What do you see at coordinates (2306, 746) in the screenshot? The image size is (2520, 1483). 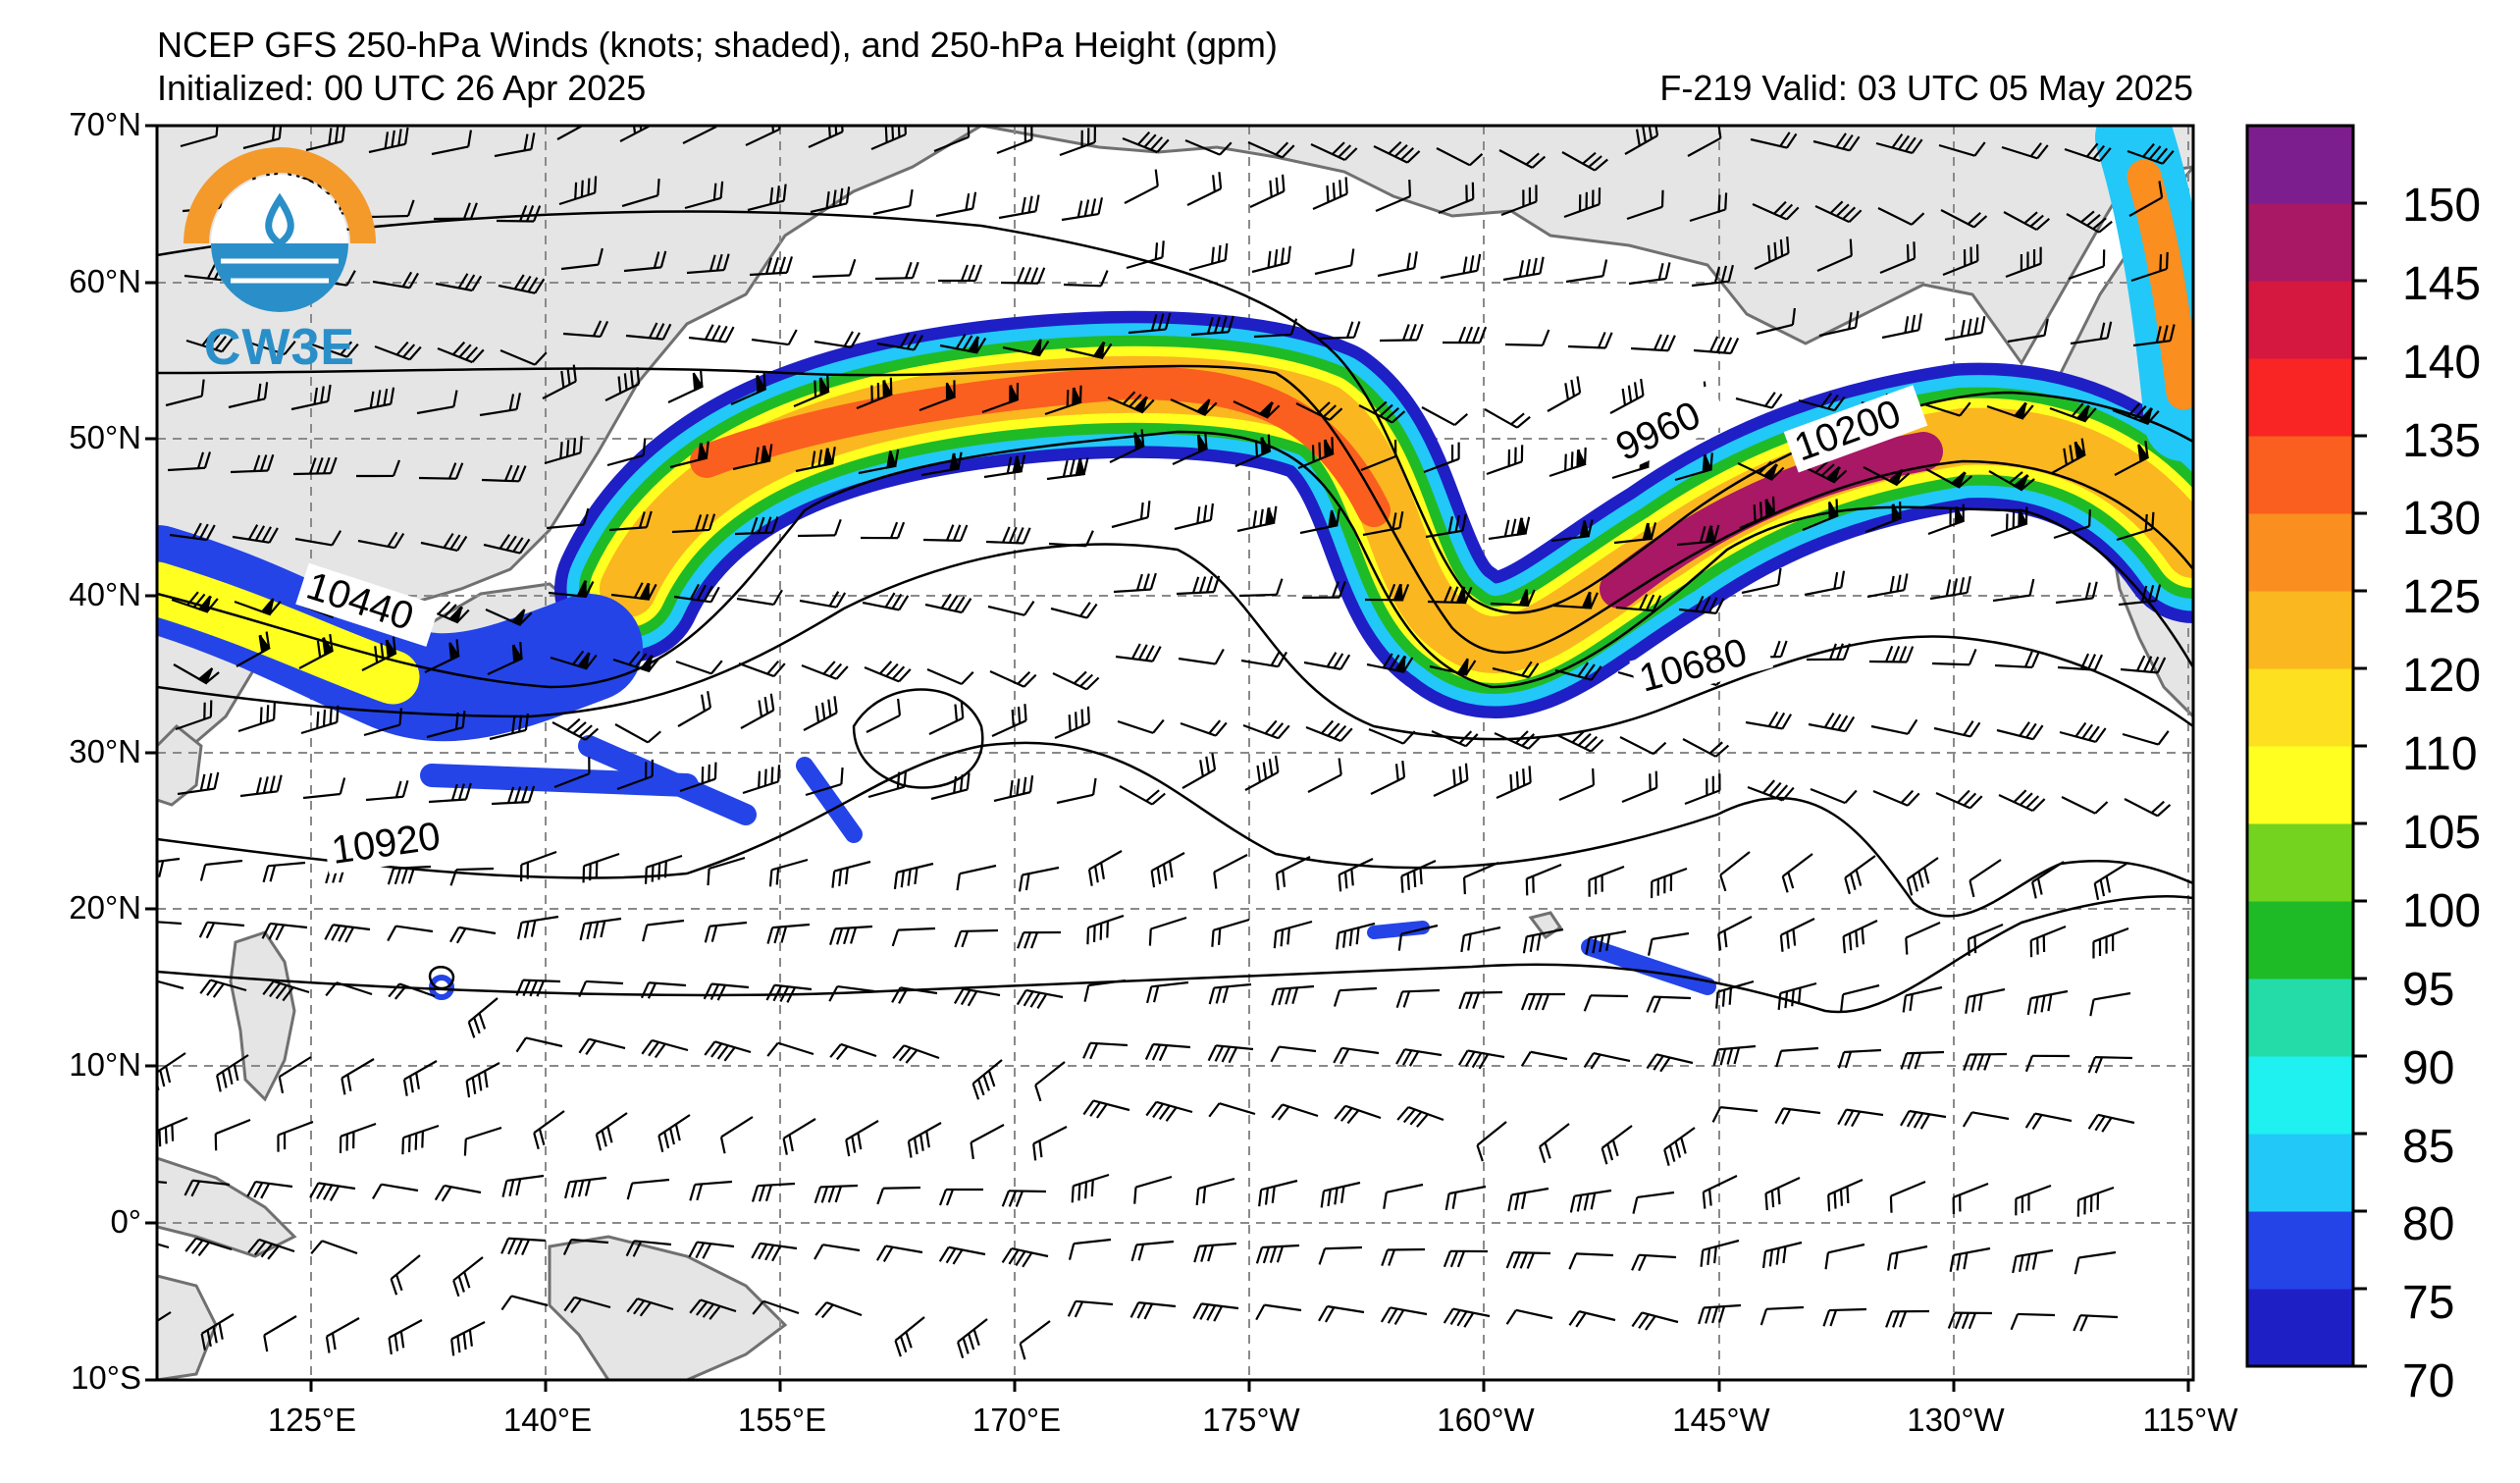 I see `colorbar` at bounding box center [2306, 746].